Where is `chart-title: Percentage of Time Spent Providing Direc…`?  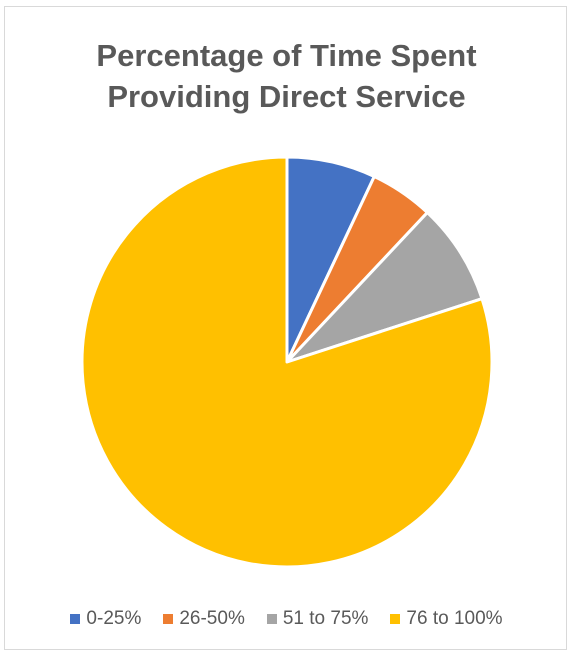 chart-title: Percentage of Time Spent Providing Direc… is located at coordinates (286, 76).